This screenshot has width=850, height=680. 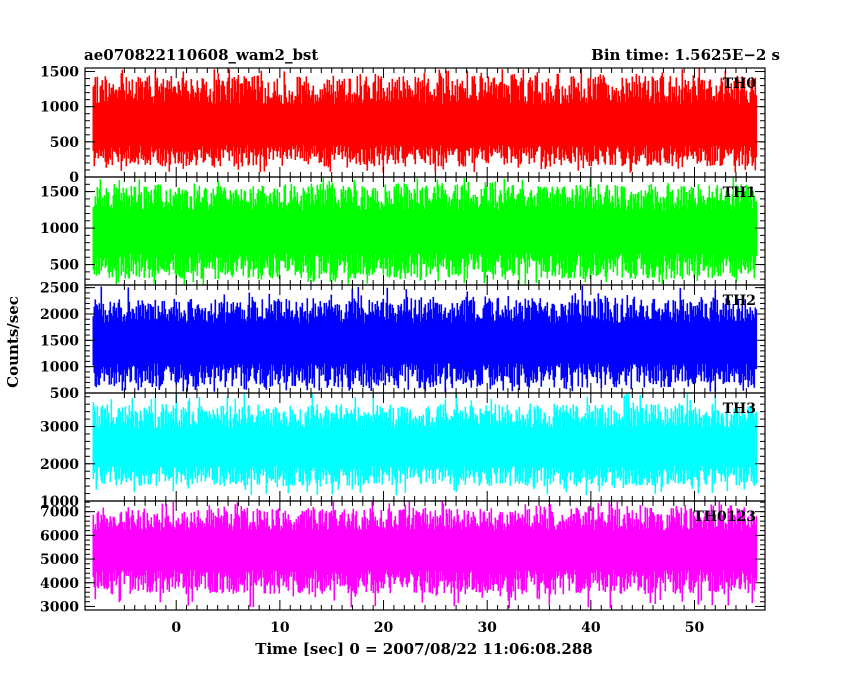 I want to click on chart-title-right: Bin time: 1.5625E−2 s, so click(x=685, y=55).